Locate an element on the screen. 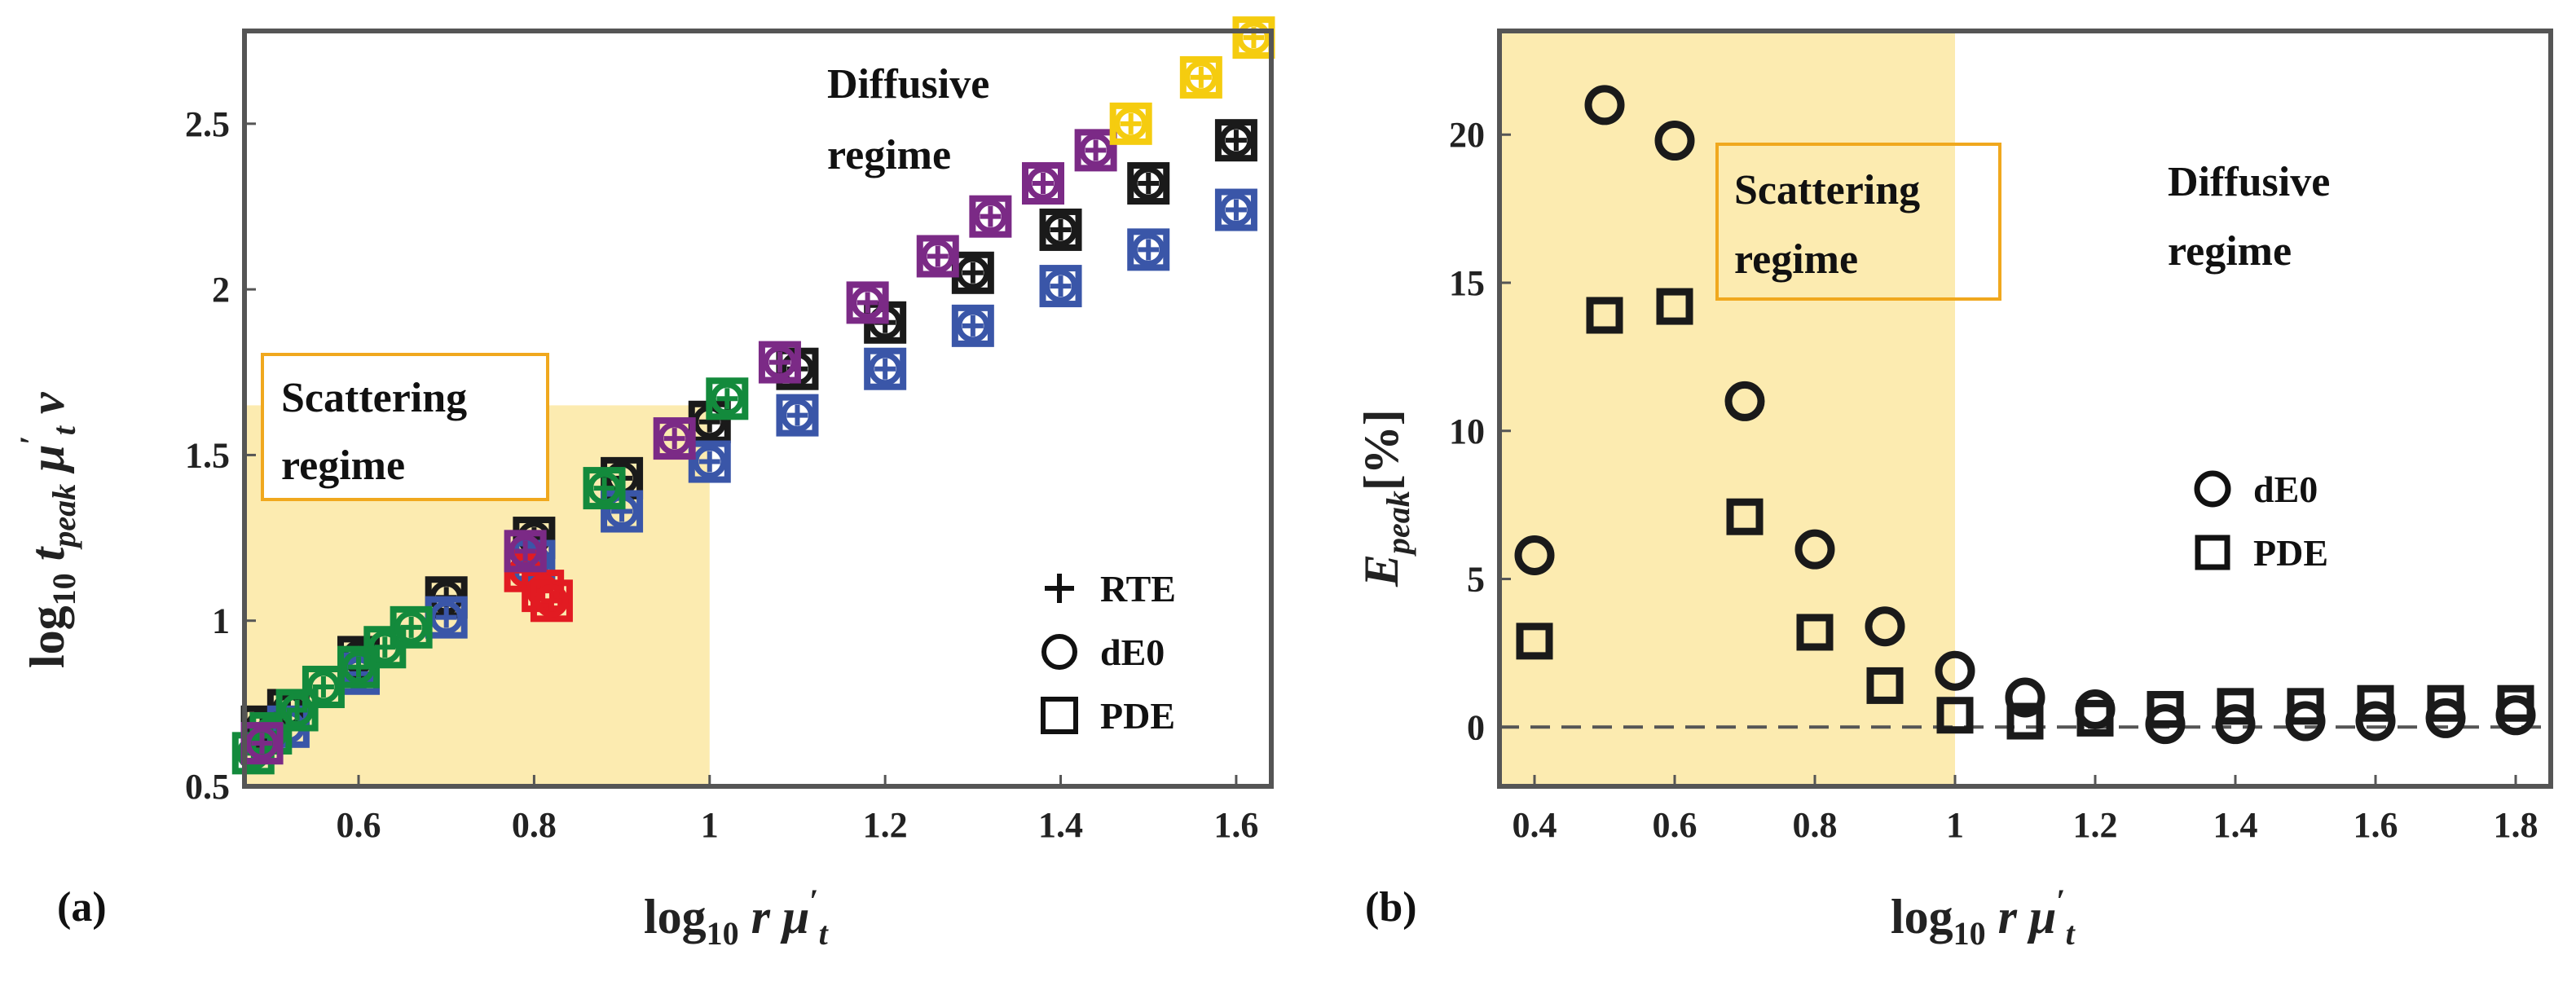  y-tick-label: 2 is located at coordinates (221, 290).